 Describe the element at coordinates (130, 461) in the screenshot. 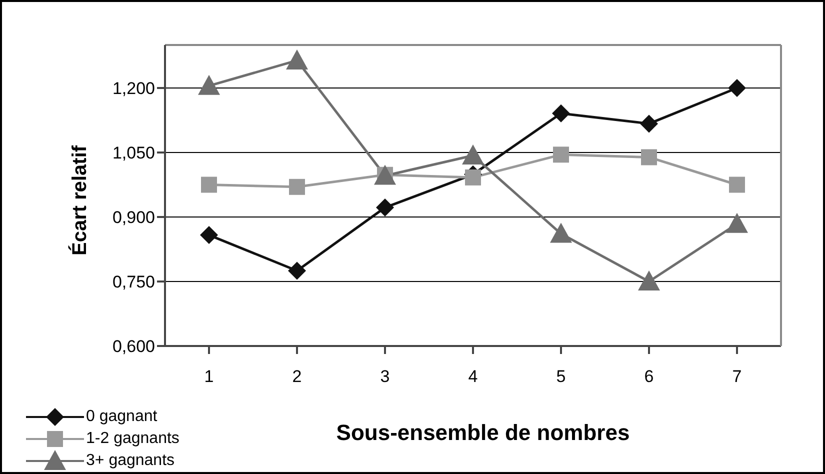

I see `legend-label: 3+ gagnants` at that location.